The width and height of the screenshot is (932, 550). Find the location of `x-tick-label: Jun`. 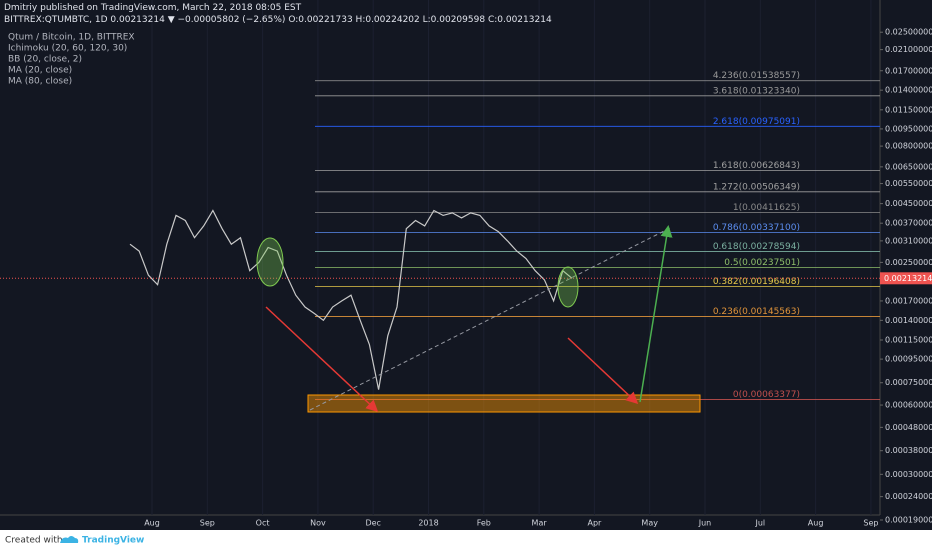

x-tick-label: Jun is located at coordinates (705, 523).